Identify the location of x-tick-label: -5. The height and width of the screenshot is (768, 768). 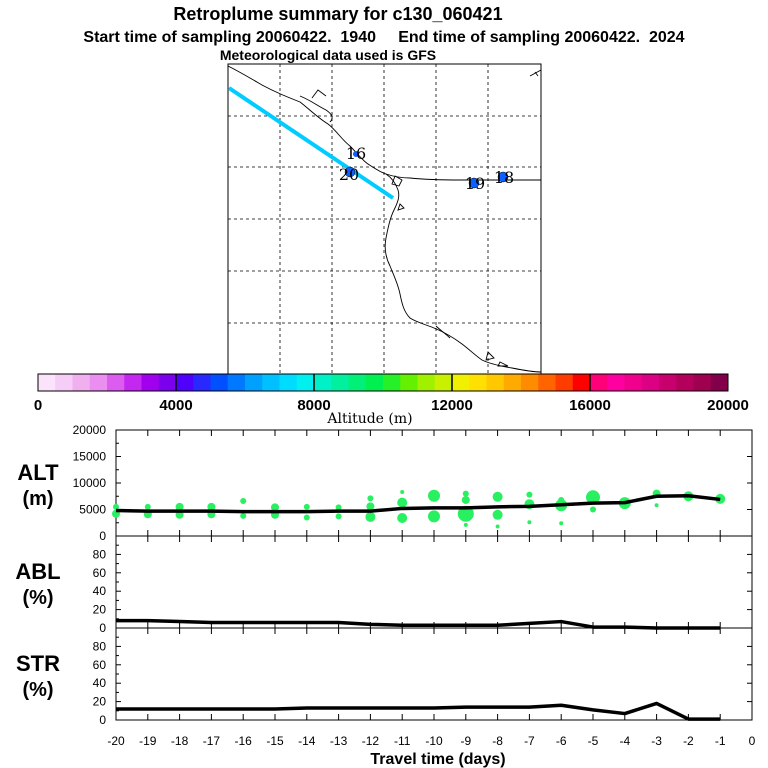
(593, 741).